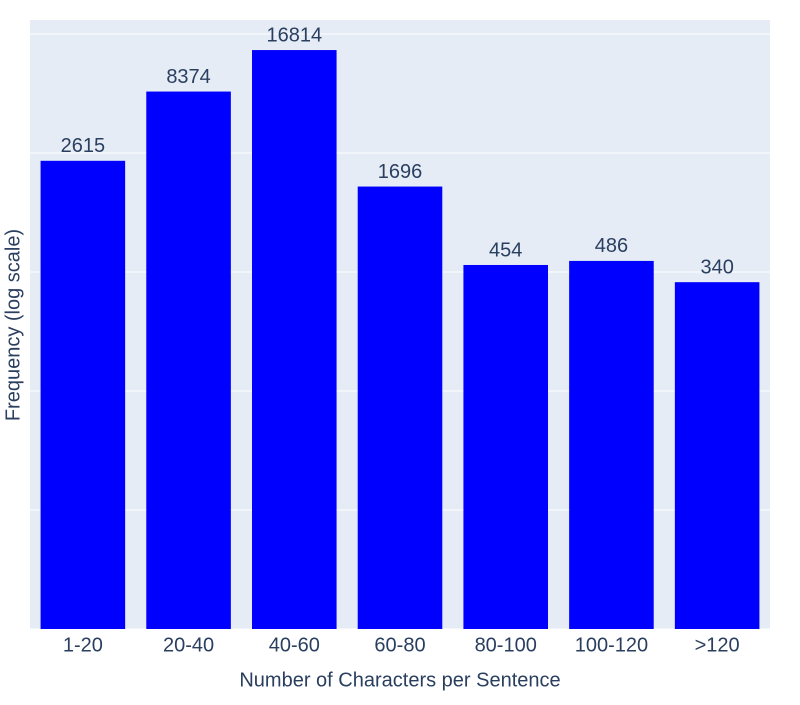 The width and height of the screenshot is (800, 705). What do you see at coordinates (188, 645) in the screenshot?
I see `x-tick-label: 20-40` at bounding box center [188, 645].